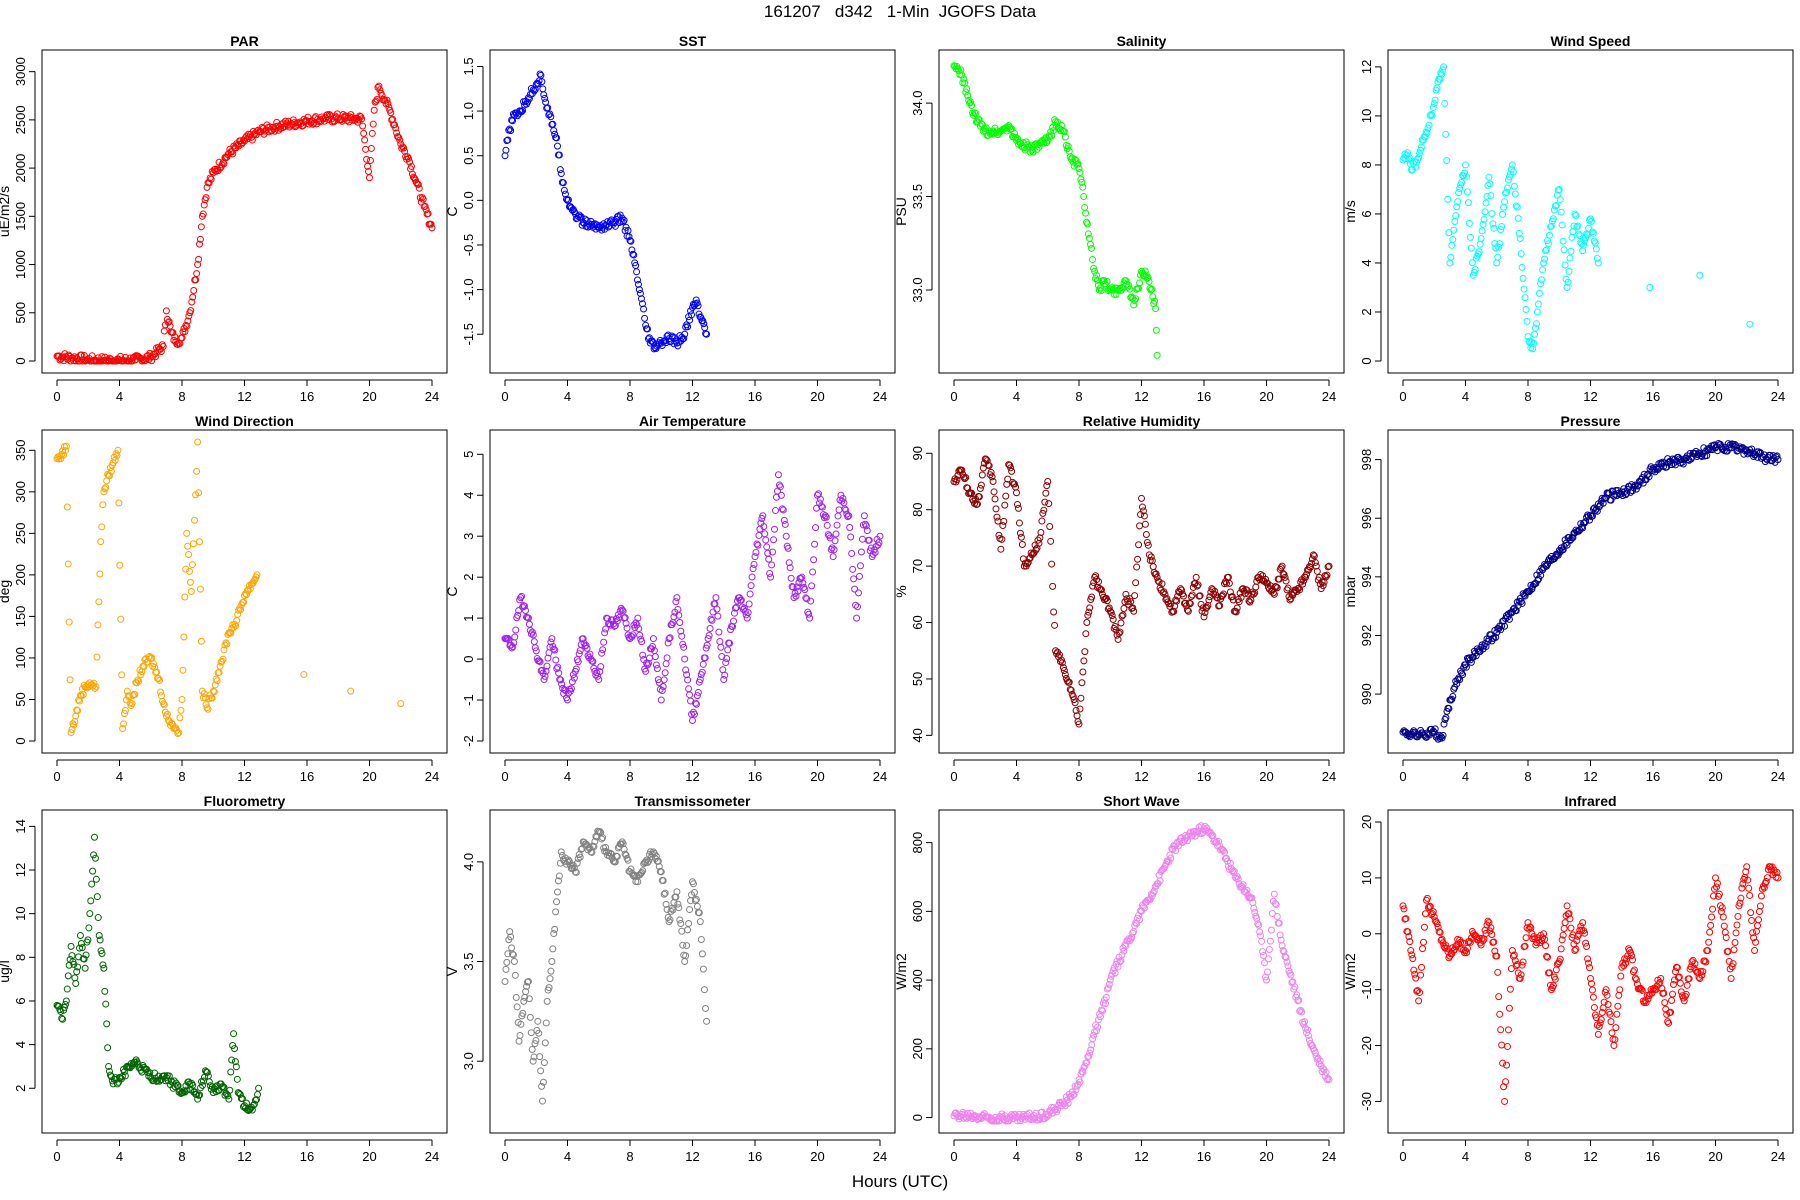  Describe the element at coordinates (1592, 391) in the screenshot. I see `x-axis: 0 4 8 12 16 20 24` at that location.